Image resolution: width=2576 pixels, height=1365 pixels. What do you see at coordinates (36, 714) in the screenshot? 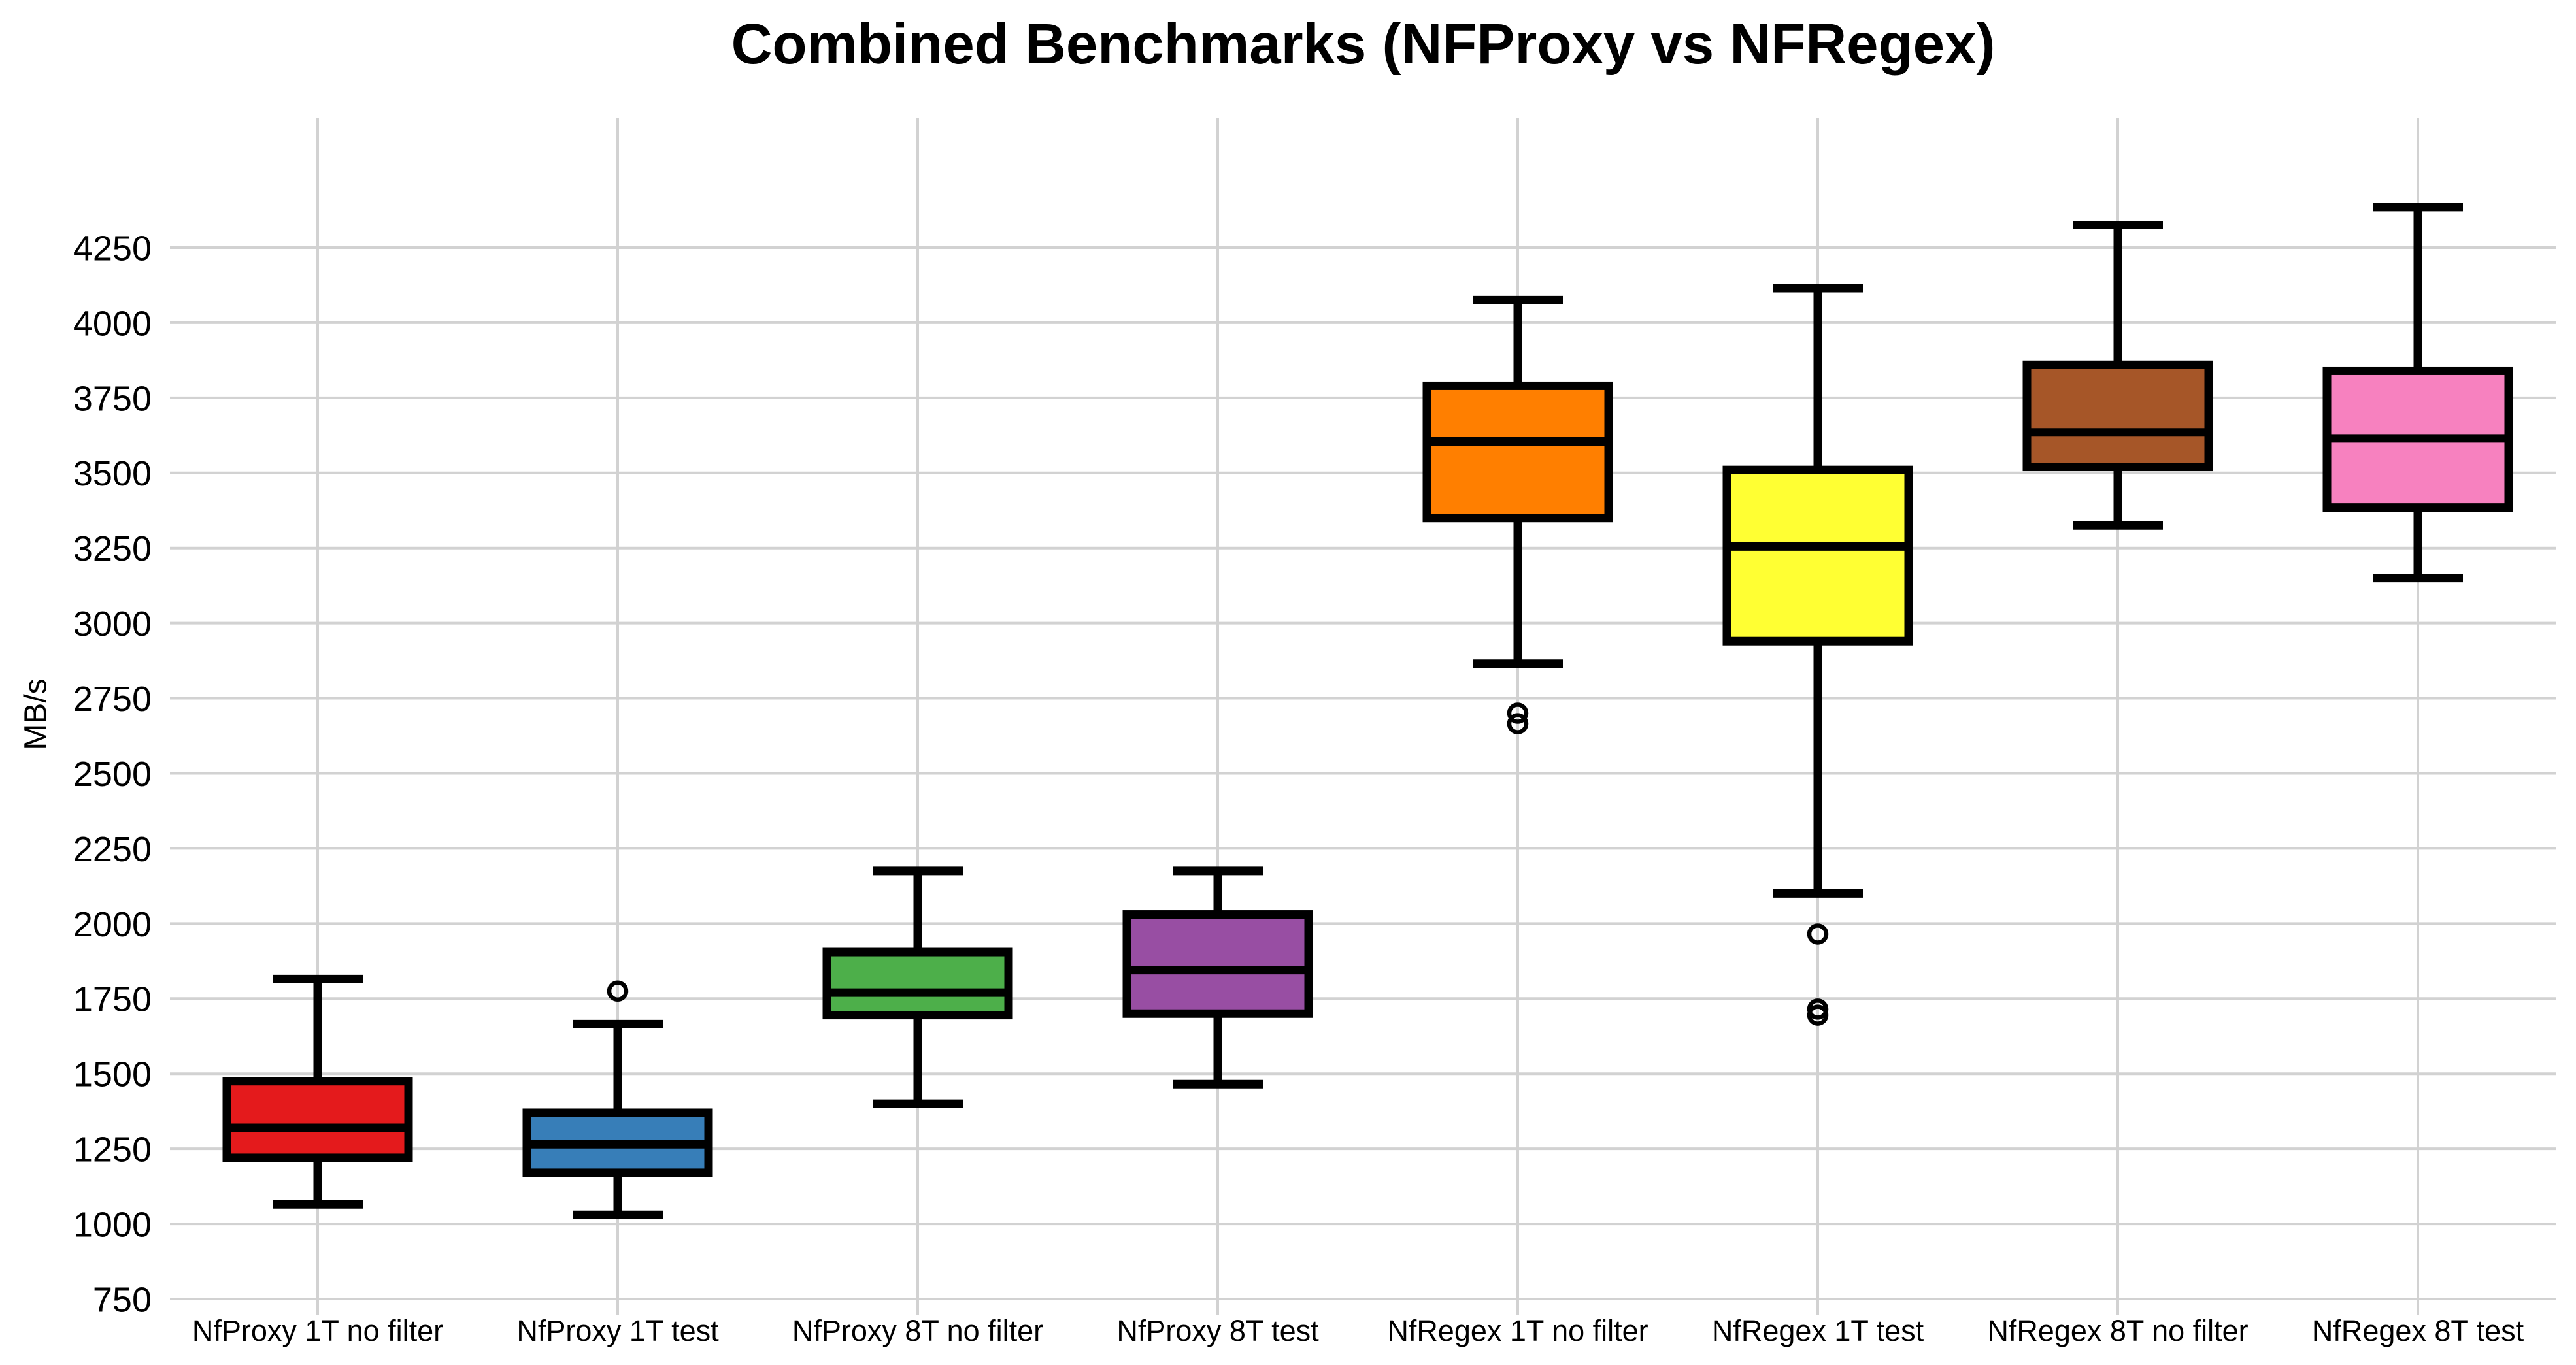
I see `y-axis-label: MB/s` at bounding box center [36, 714].